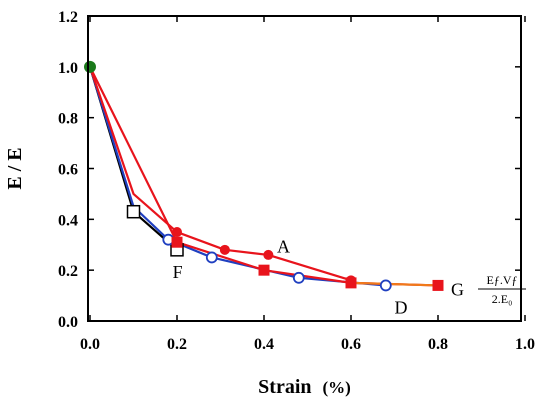 The width and height of the screenshot is (550, 405). I want to click on y-tick-label: 1.0, so click(68, 68).